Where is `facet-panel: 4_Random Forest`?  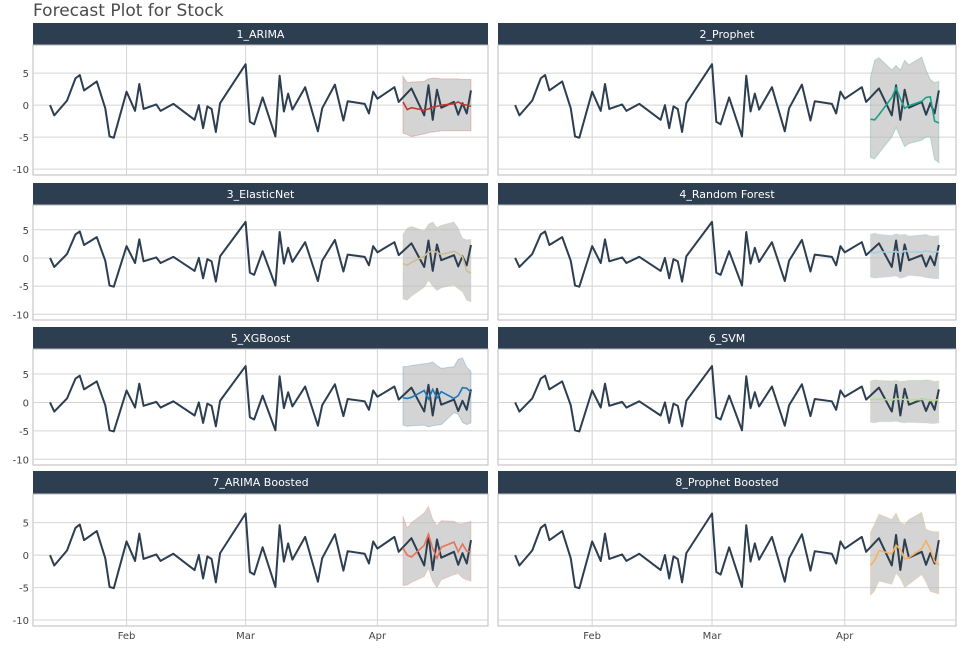
facet-panel: 4_Random Forest is located at coordinates (727, 252).